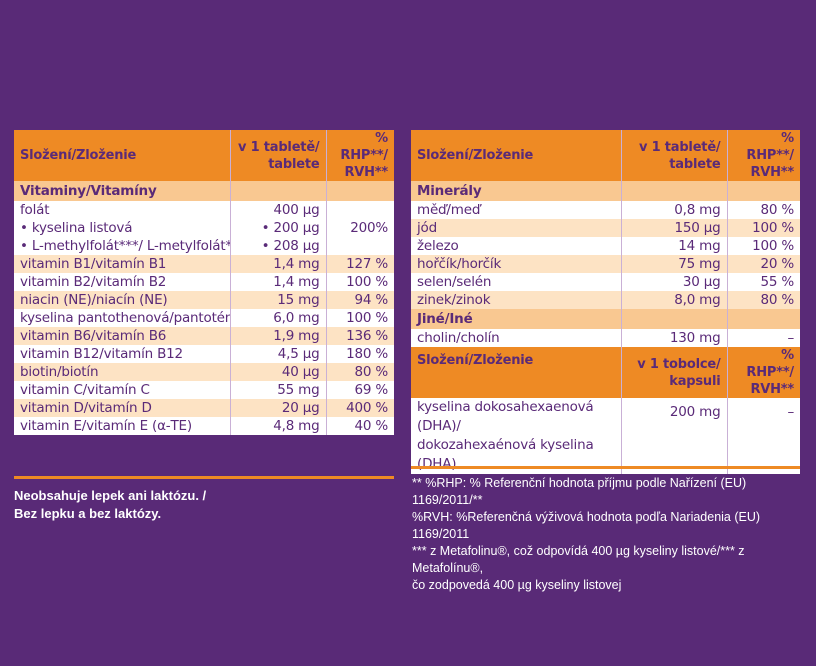  Describe the element at coordinates (278, 426) in the screenshot. I see `row-value: 4,8 mg` at that location.